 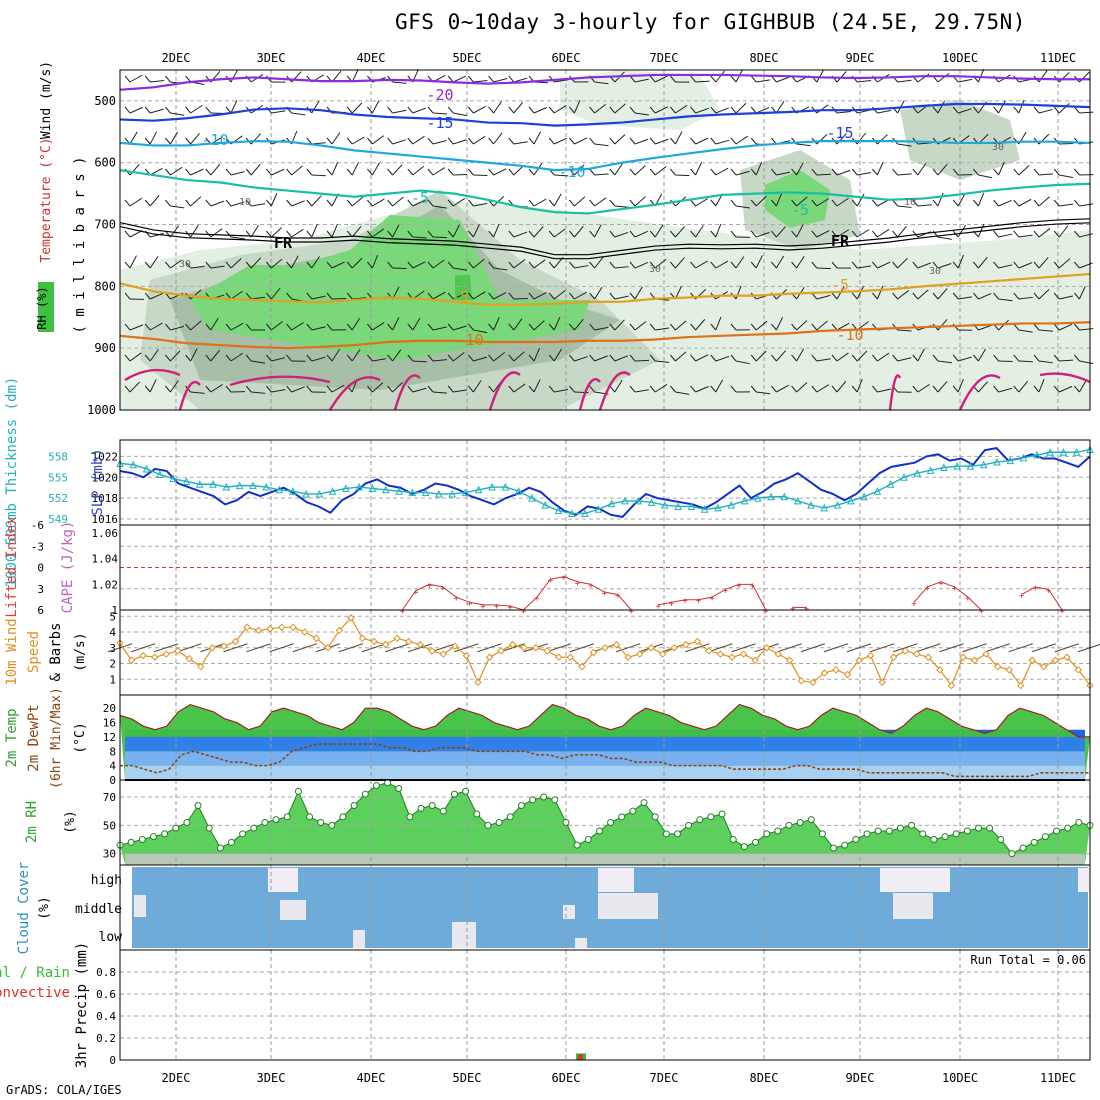 What do you see at coordinates (105, 456) in the screenshot?
I see `slp-tick-label: 1022` at bounding box center [105, 456].